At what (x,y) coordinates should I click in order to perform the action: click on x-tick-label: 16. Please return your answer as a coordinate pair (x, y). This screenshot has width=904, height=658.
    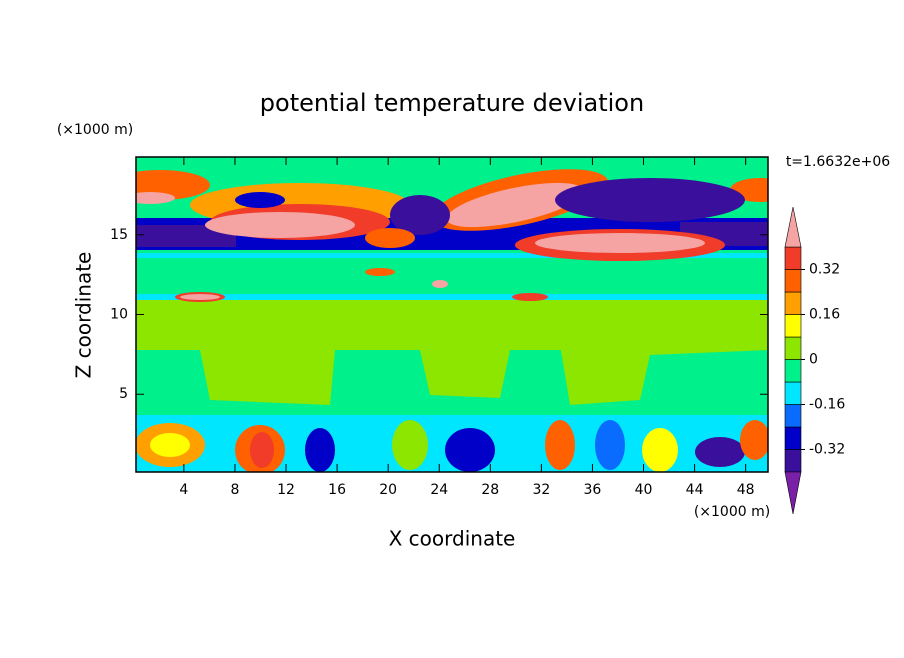
    Looking at the image, I should click on (337, 490).